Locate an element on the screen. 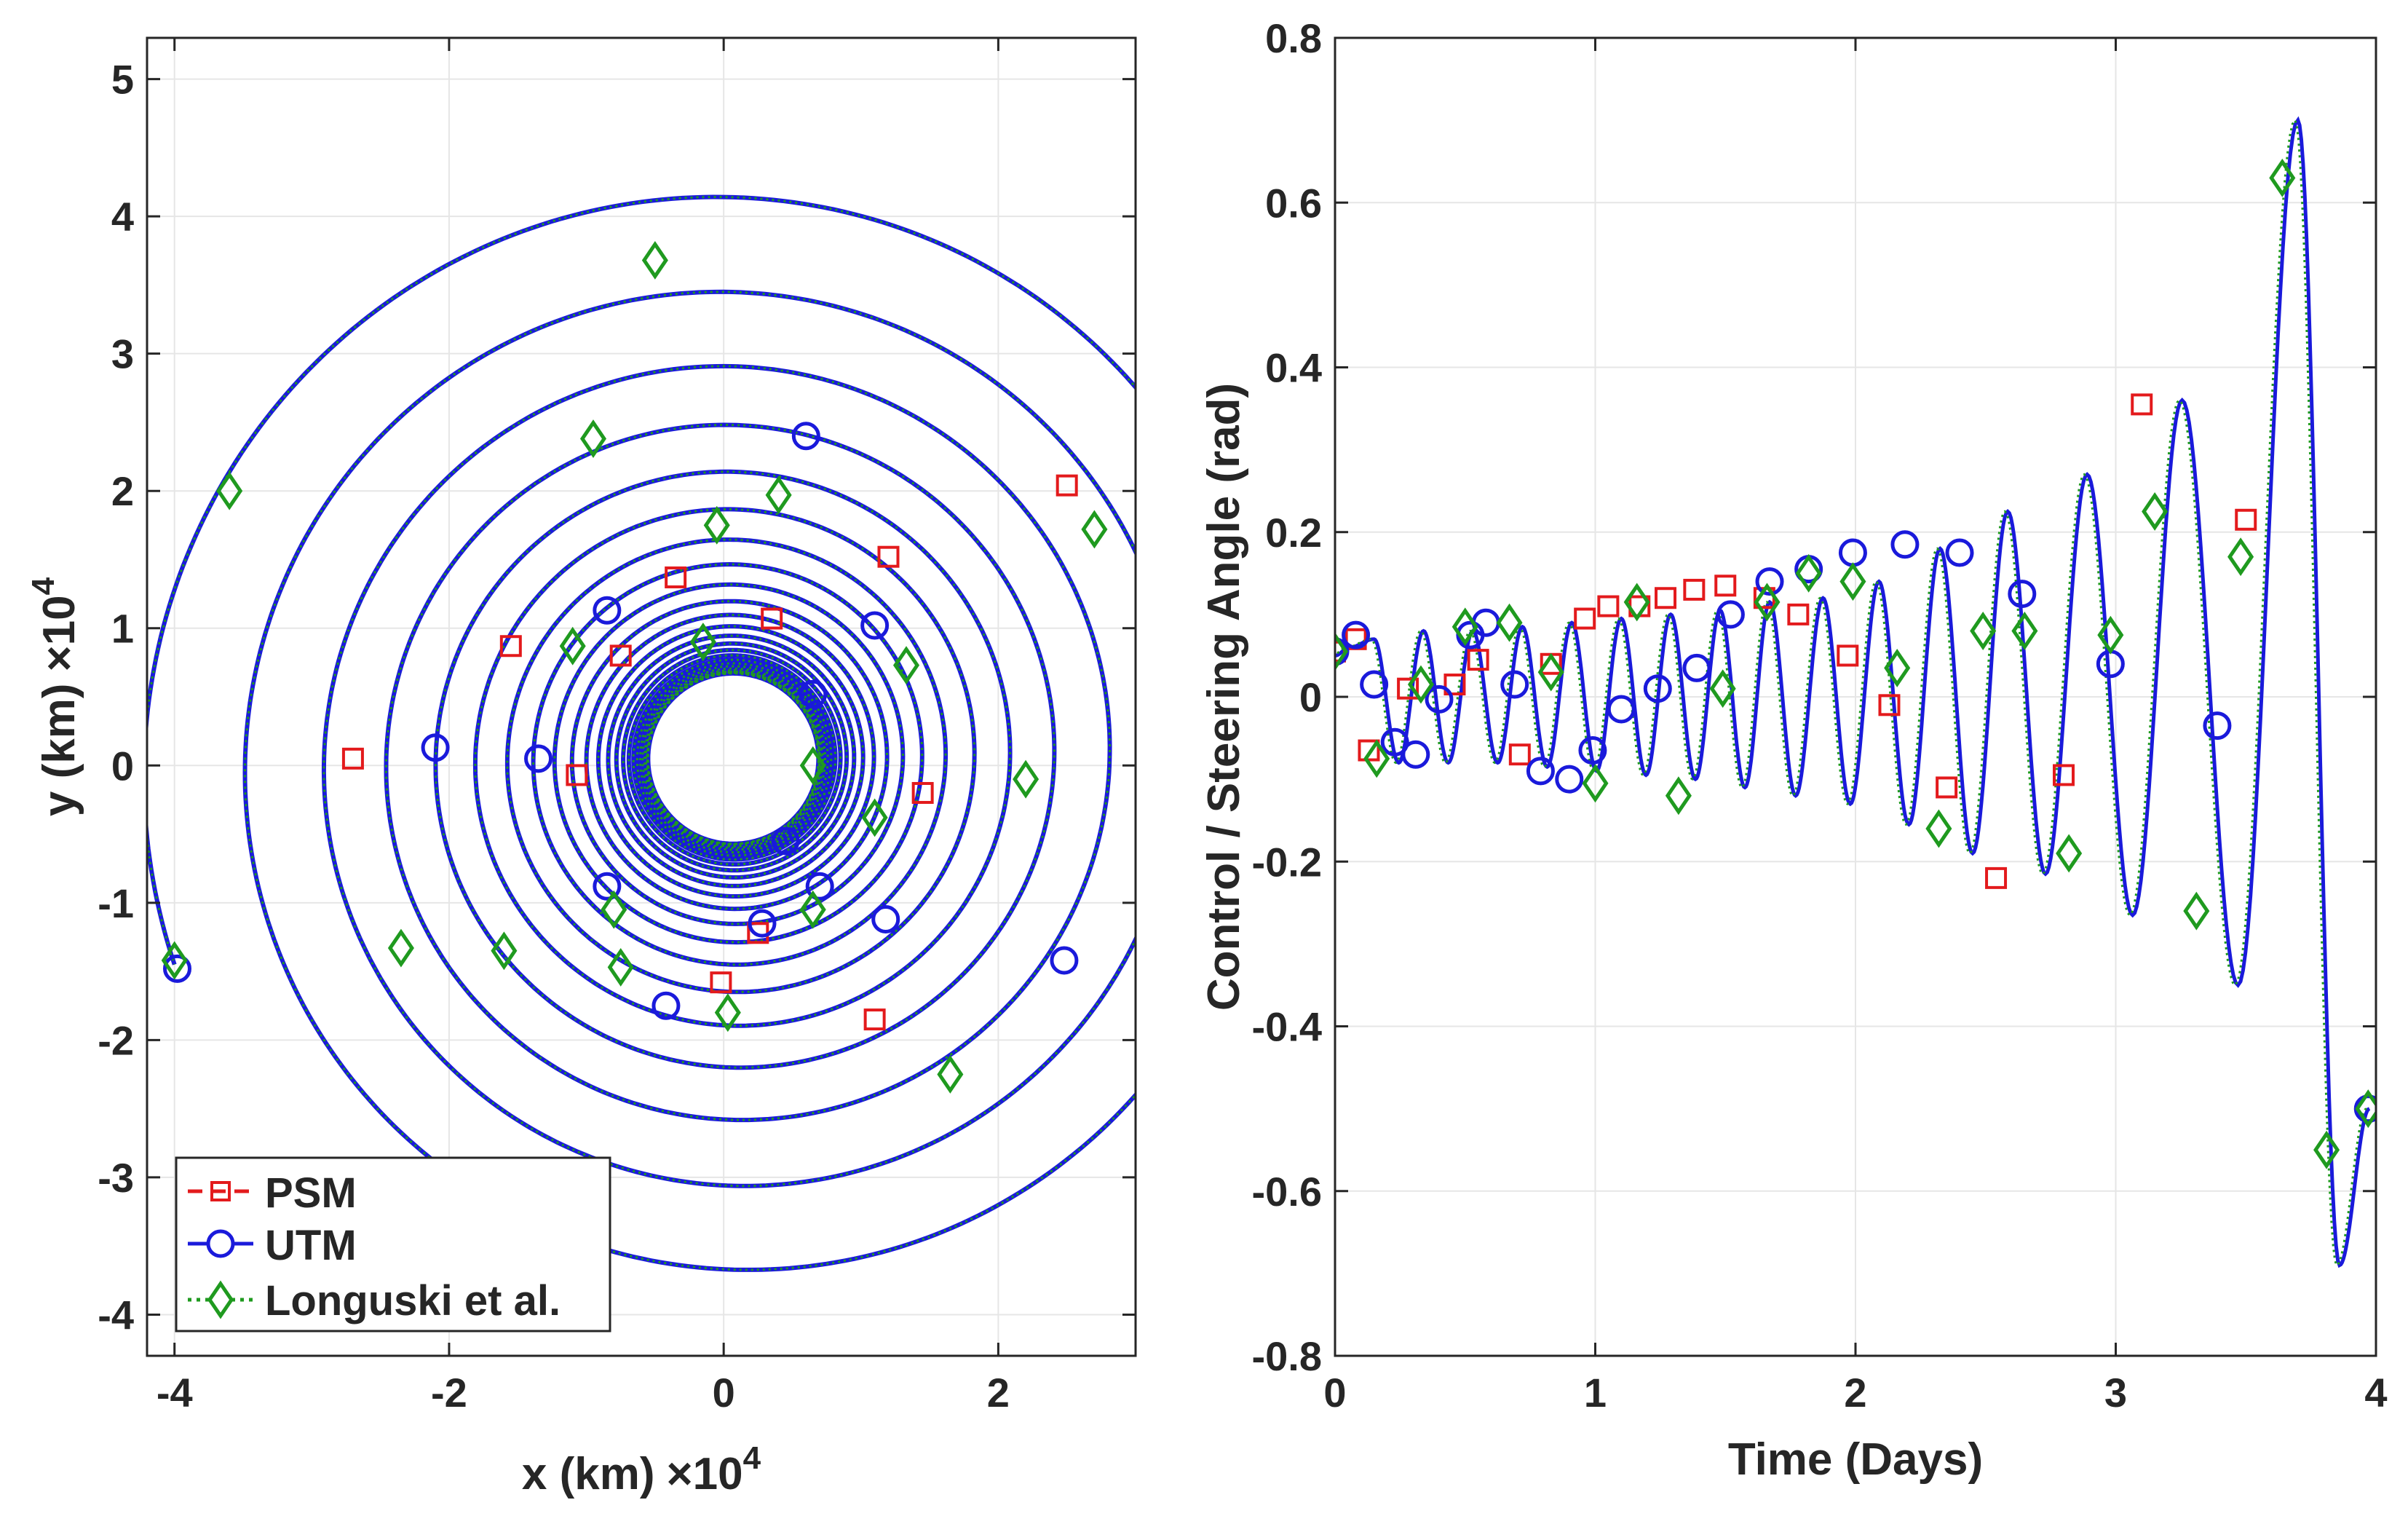 The height and width of the screenshot is (1516, 2408). trajectory-xlabel: x (km) ×104 is located at coordinates (641, 1469).